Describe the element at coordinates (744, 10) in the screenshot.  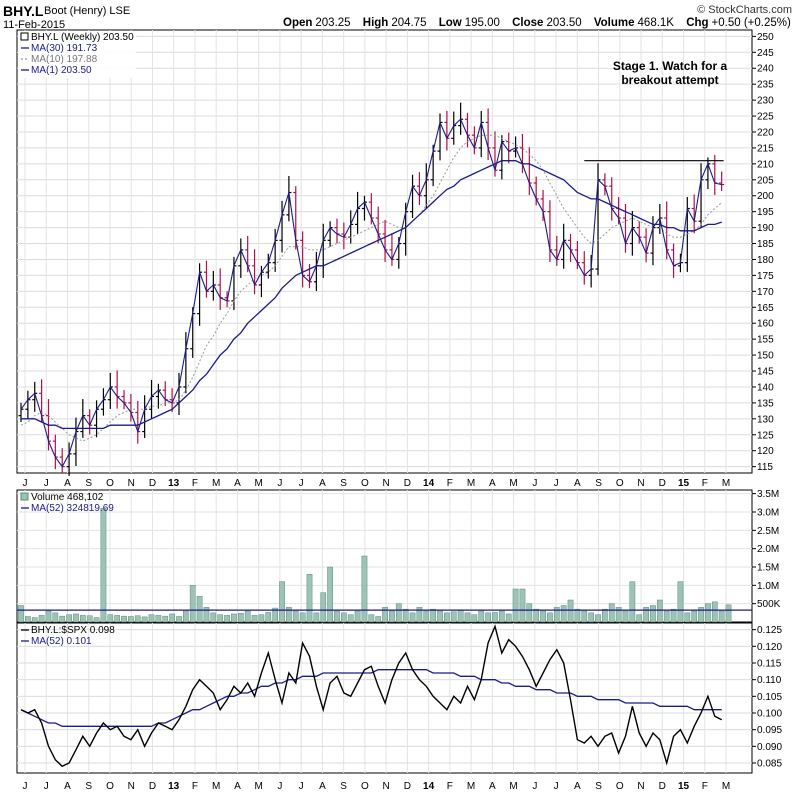
I see `stockcharts-brand: © StockCharts.com` at that location.